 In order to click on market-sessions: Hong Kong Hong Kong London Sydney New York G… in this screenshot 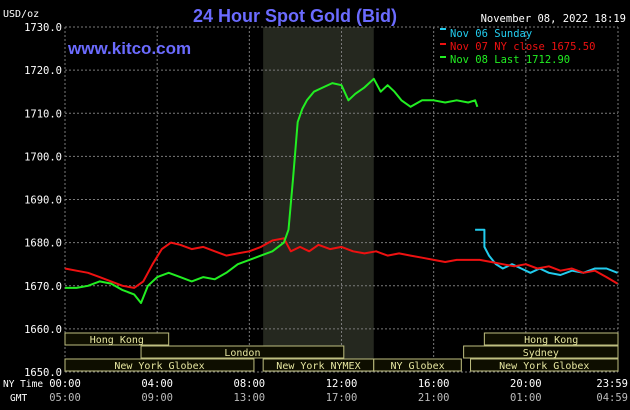, I will do `click(341, 352)`.